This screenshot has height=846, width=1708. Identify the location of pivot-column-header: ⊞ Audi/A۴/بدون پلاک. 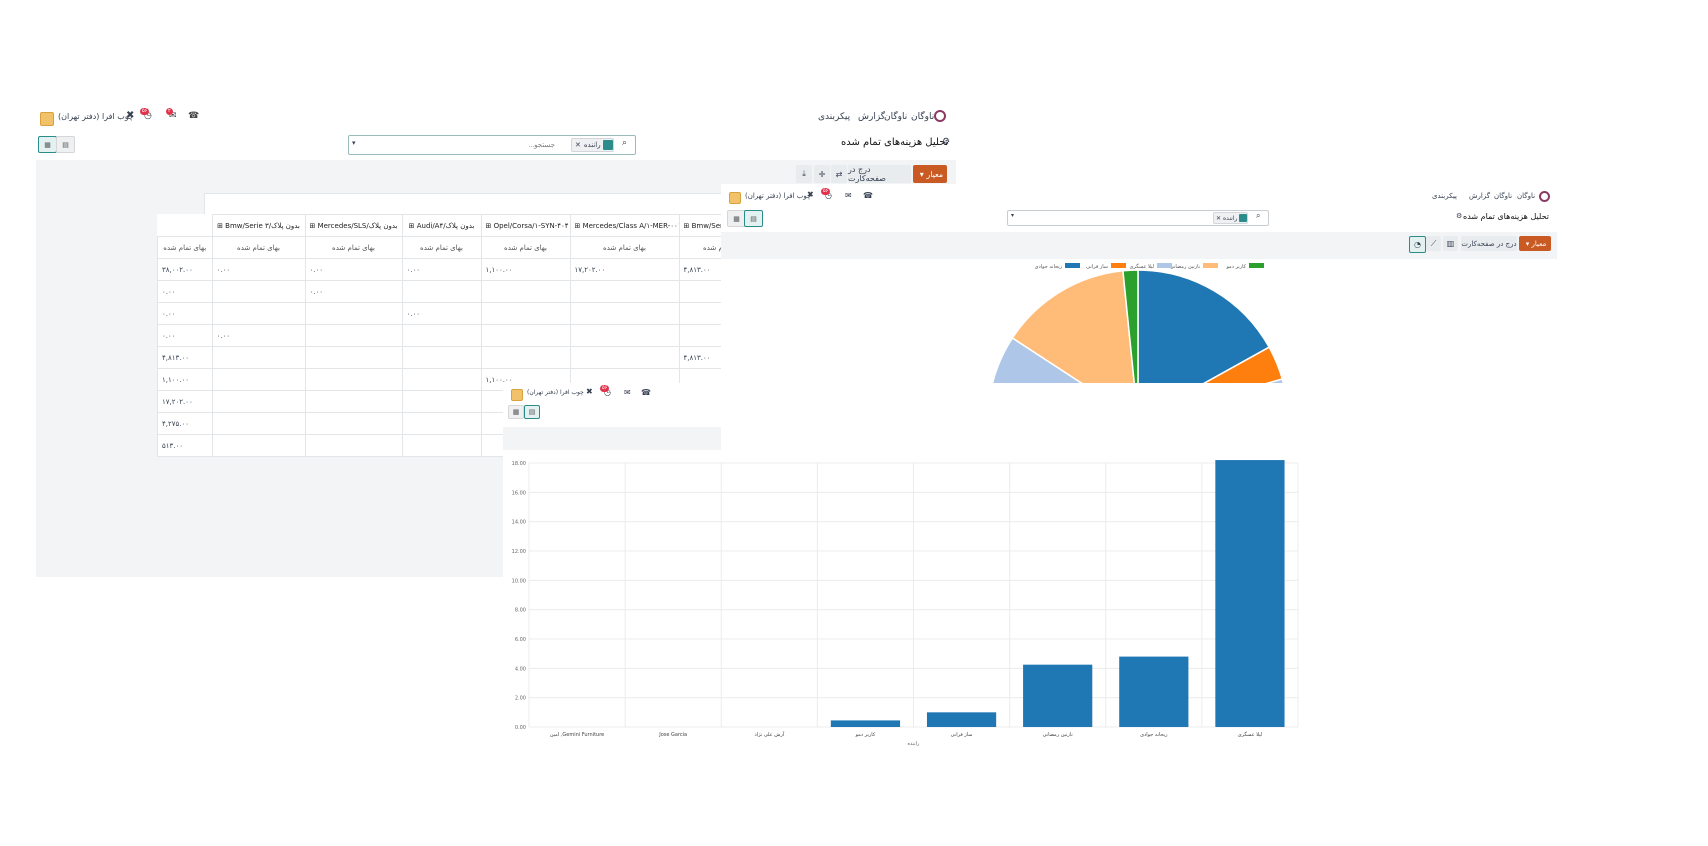
(441, 225).